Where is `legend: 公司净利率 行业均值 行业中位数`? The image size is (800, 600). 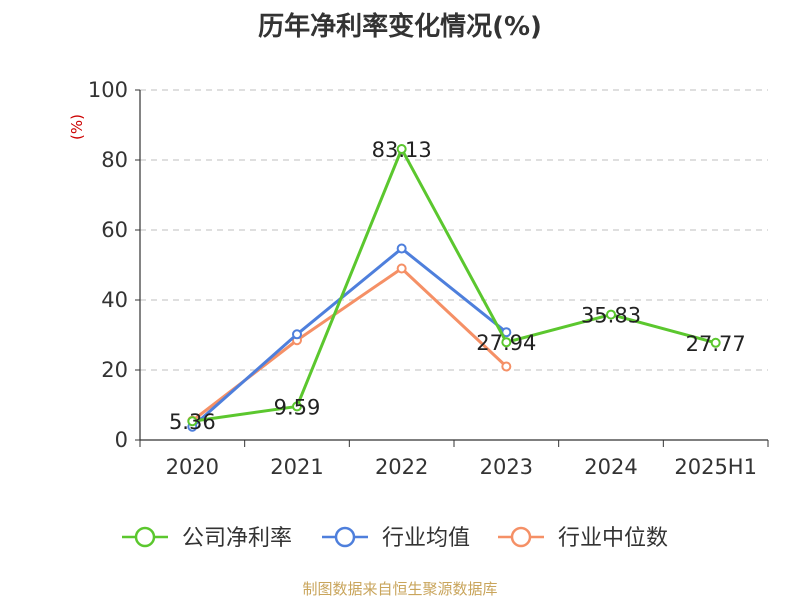 legend: 公司净利率 行业均值 行业中位数 is located at coordinates (395, 538).